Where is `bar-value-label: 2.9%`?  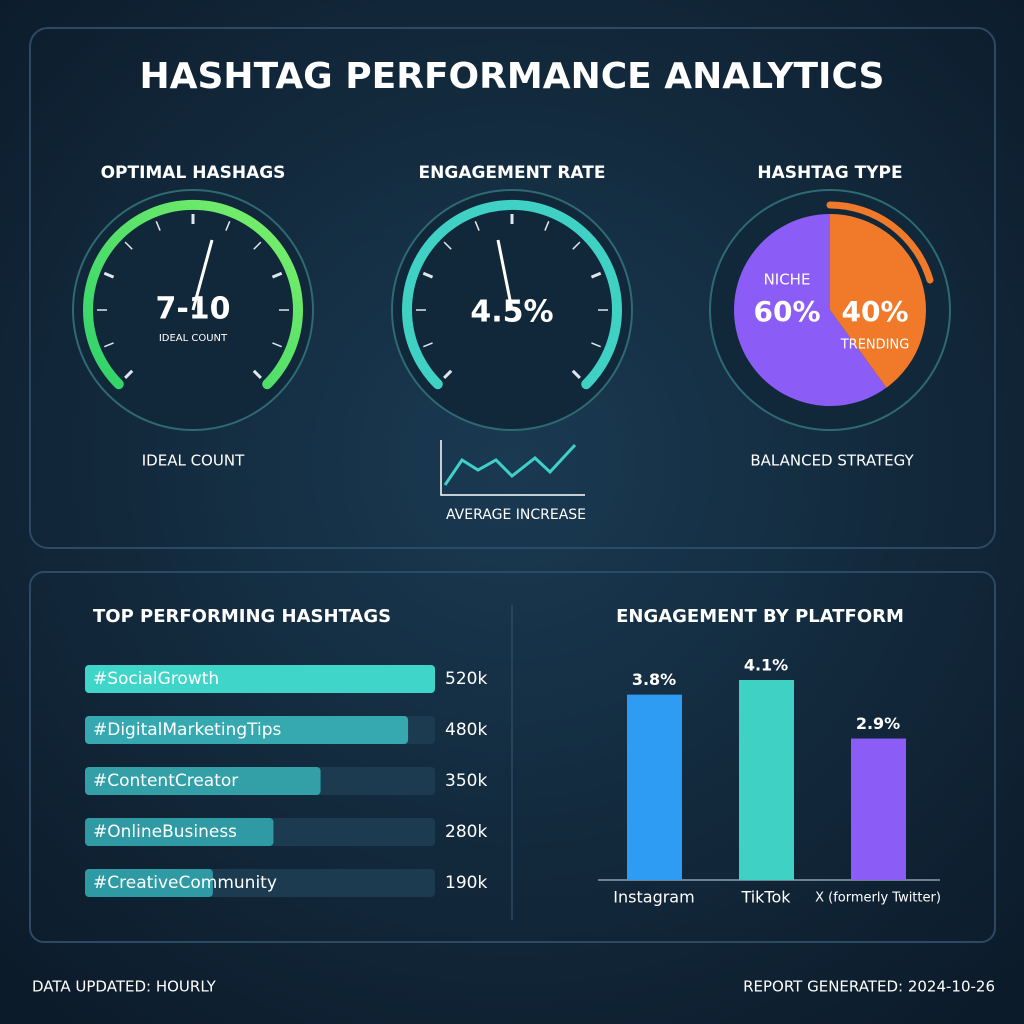
bar-value-label: 2.9% is located at coordinates (878, 723).